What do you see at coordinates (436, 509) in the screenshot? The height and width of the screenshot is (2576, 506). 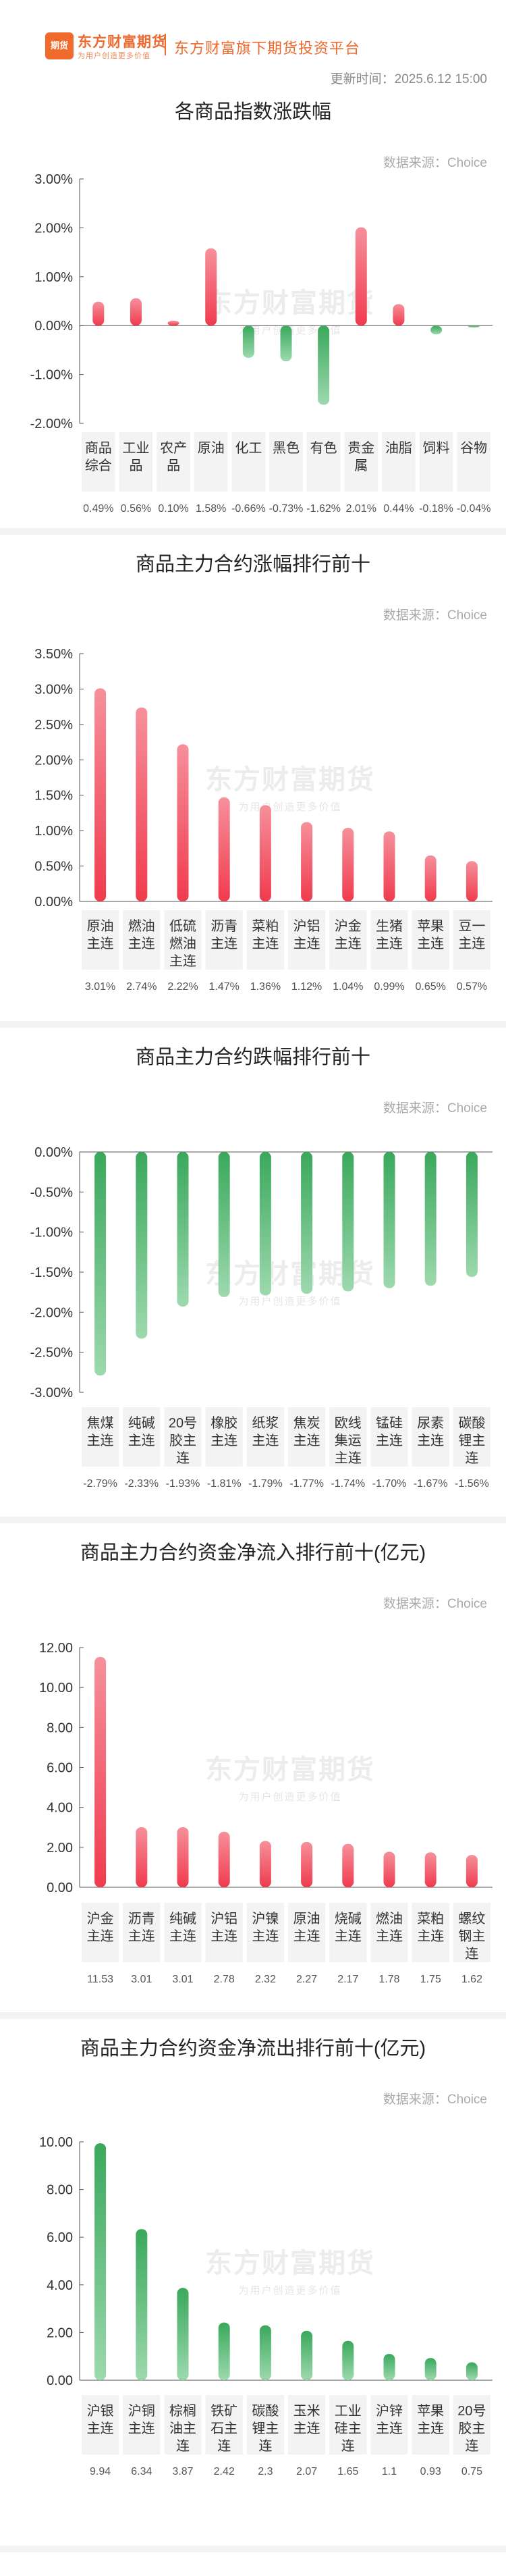 I see `value-label: -0.18%` at bounding box center [436, 509].